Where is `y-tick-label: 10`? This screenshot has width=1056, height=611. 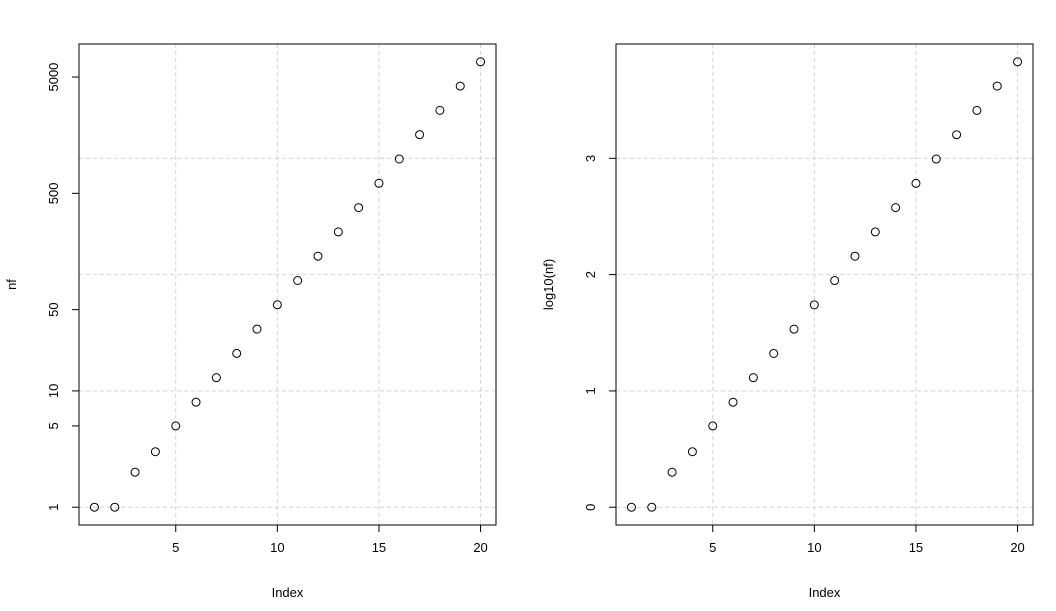
y-tick-label: 10 is located at coordinates (53, 391).